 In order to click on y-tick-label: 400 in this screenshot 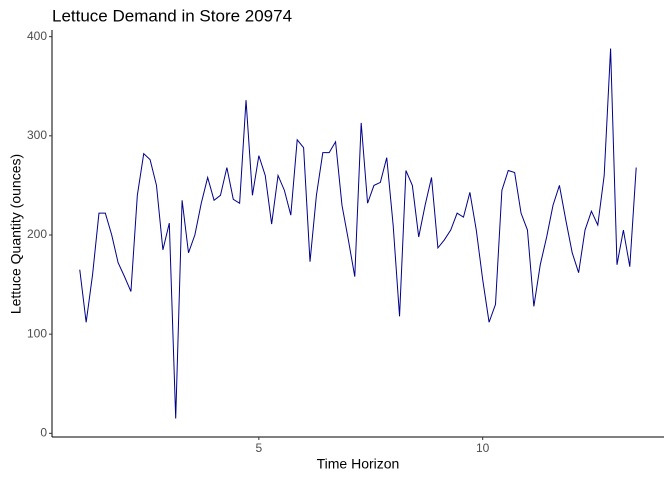, I will do `click(37, 36)`.